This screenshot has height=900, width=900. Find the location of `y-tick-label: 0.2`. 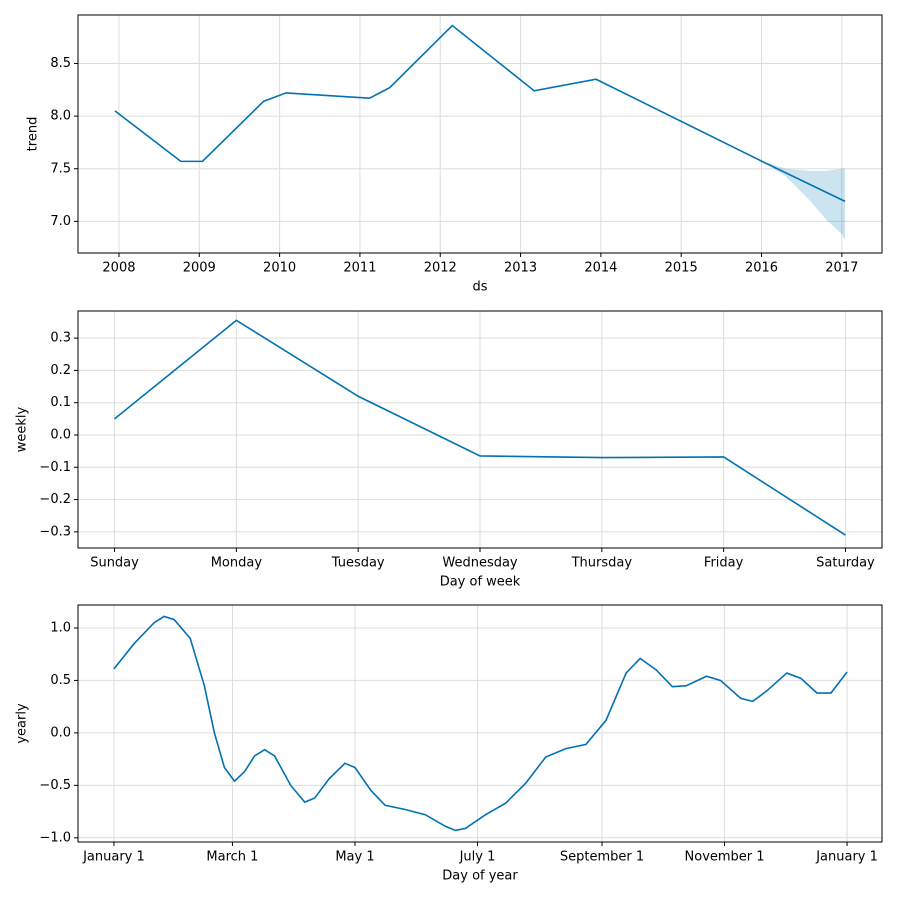

y-tick-label: 0.2 is located at coordinates (60, 370).